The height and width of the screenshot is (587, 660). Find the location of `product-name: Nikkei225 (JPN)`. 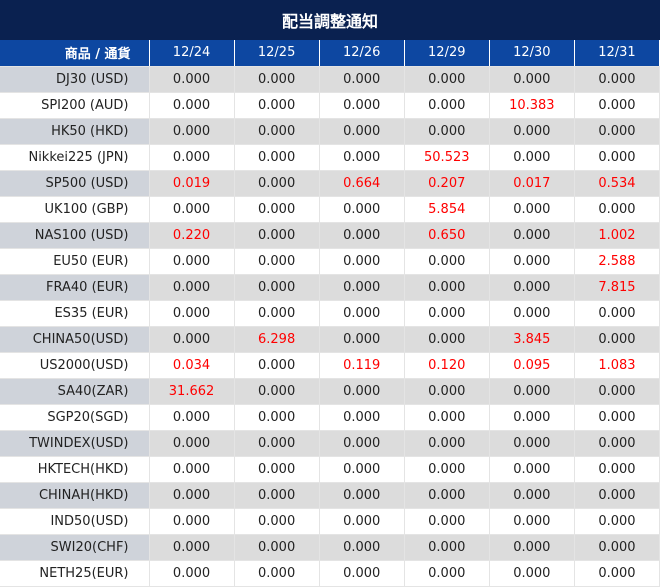

product-name: Nikkei225 (JPN) is located at coordinates (75, 157).